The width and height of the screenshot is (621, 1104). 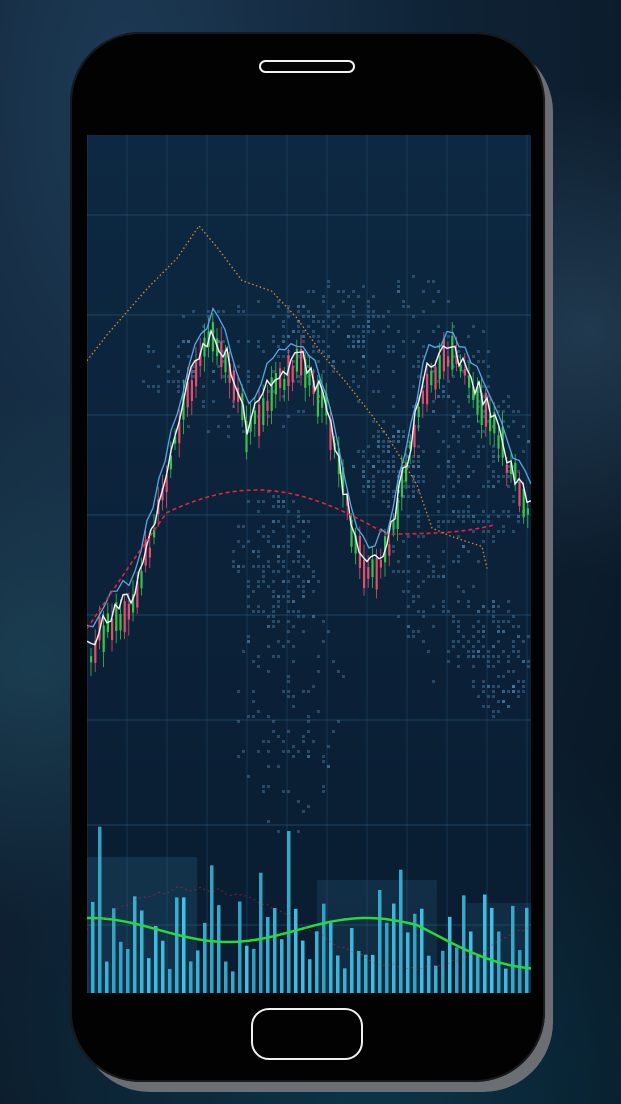 What do you see at coordinates (149, 552) in the screenshot?
I see `candle-bearish` at bounding box center [149, 552].